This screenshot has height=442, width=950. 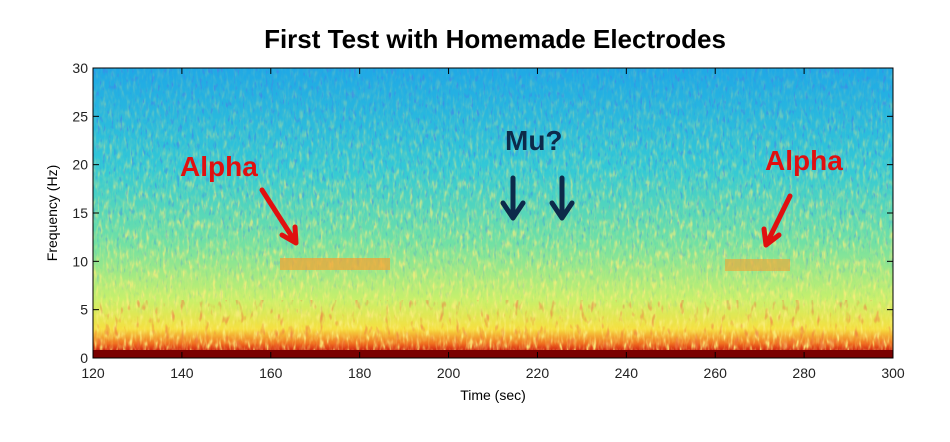 I want to click on x-tick-label: 120, so click(x=93, y=373).